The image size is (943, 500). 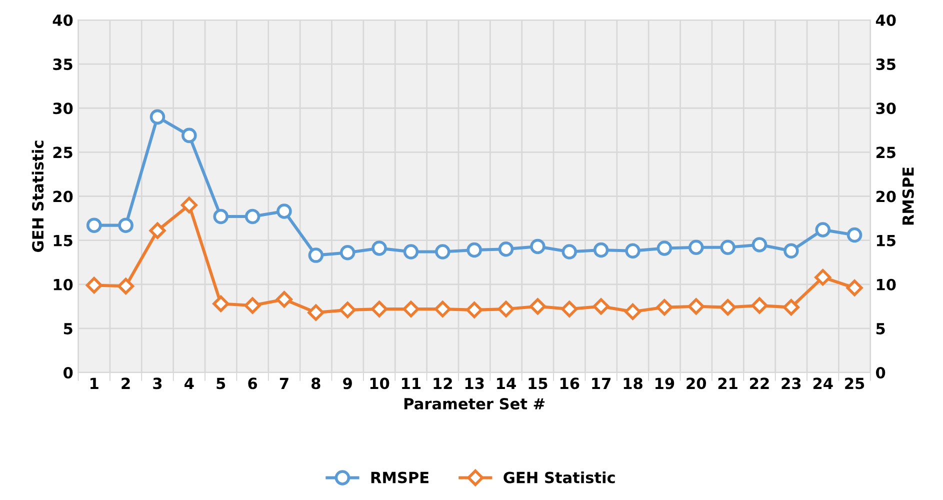 What do you see at coordinates (559, 477) in the screenshot?
I see `legend-label: GEH Statistic` at bounding box center [559, 477].